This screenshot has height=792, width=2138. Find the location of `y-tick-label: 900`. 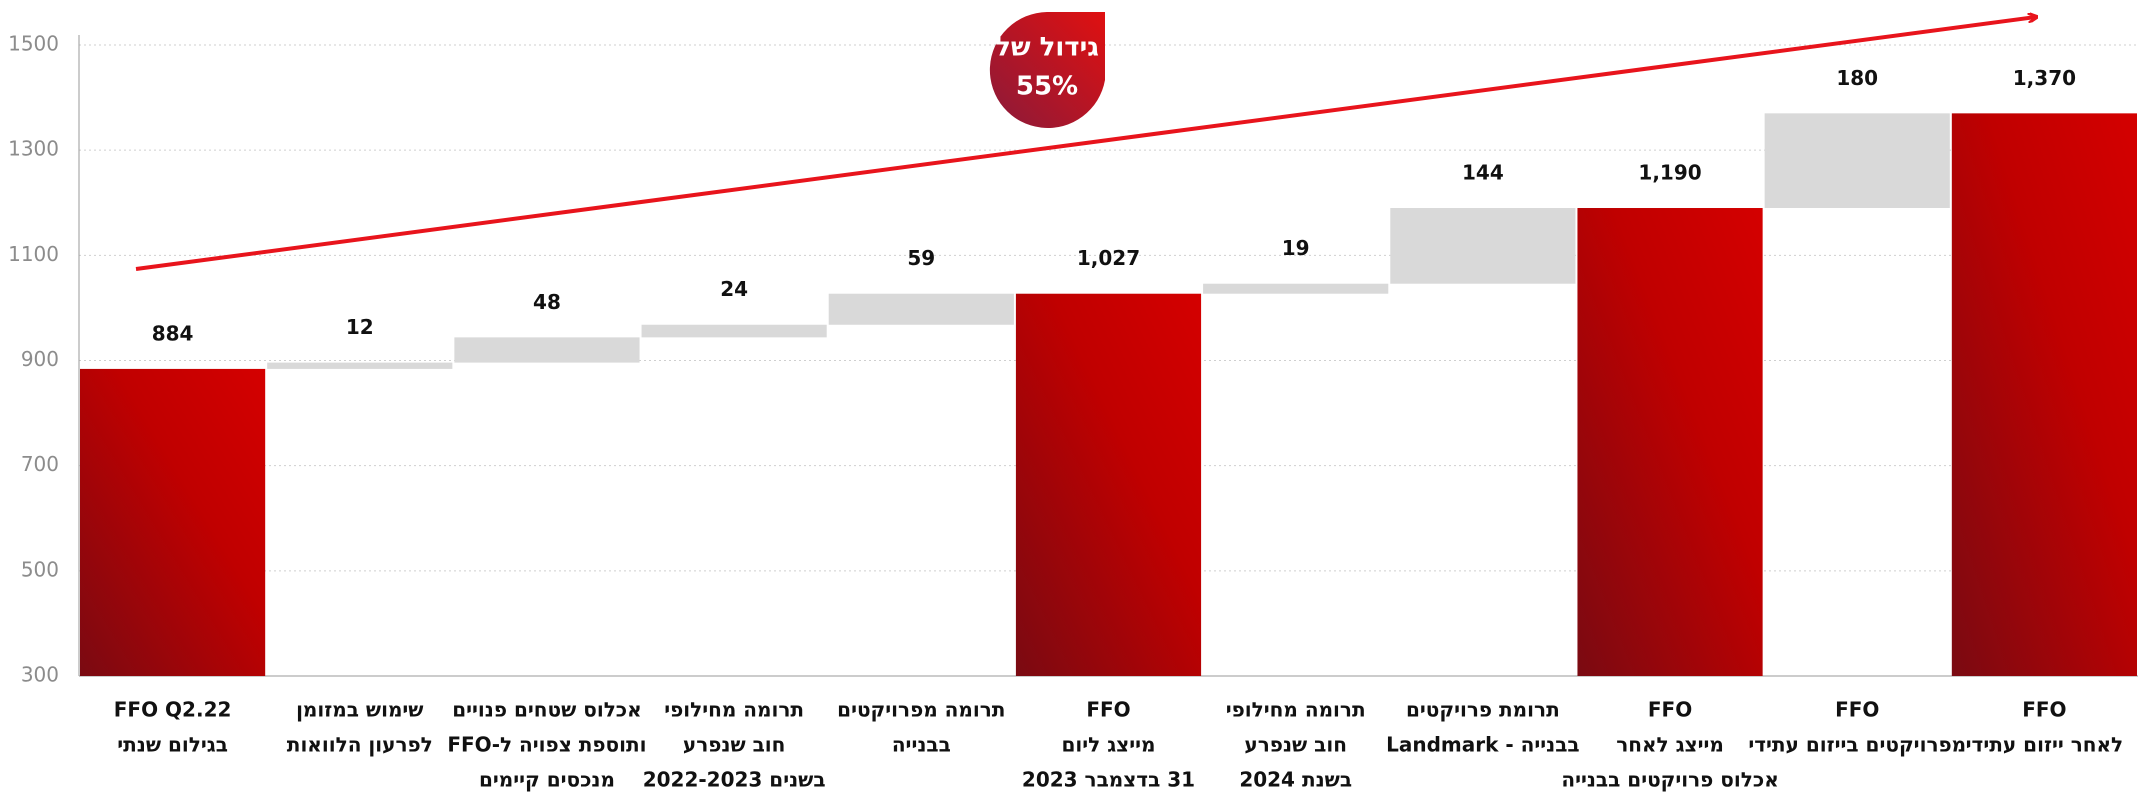

y-tick-label: 900 is located at coordinates (40, 359).